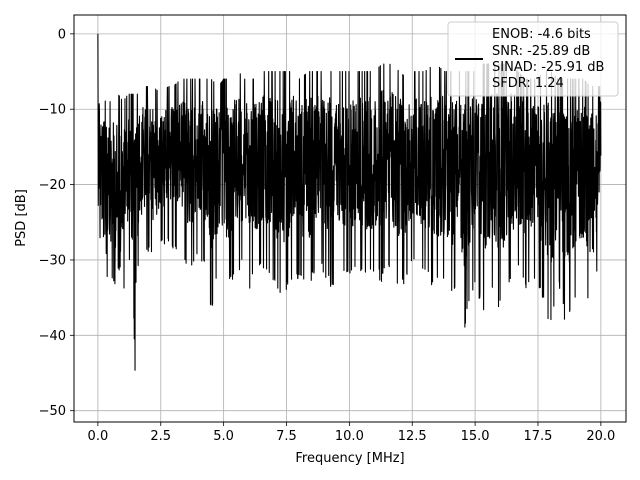 The height and width of the screenshot is (480, 640). Describe the element at coordinates (475, 436) in the screenshot. I see `x-tick-label: 15.0` at that location.